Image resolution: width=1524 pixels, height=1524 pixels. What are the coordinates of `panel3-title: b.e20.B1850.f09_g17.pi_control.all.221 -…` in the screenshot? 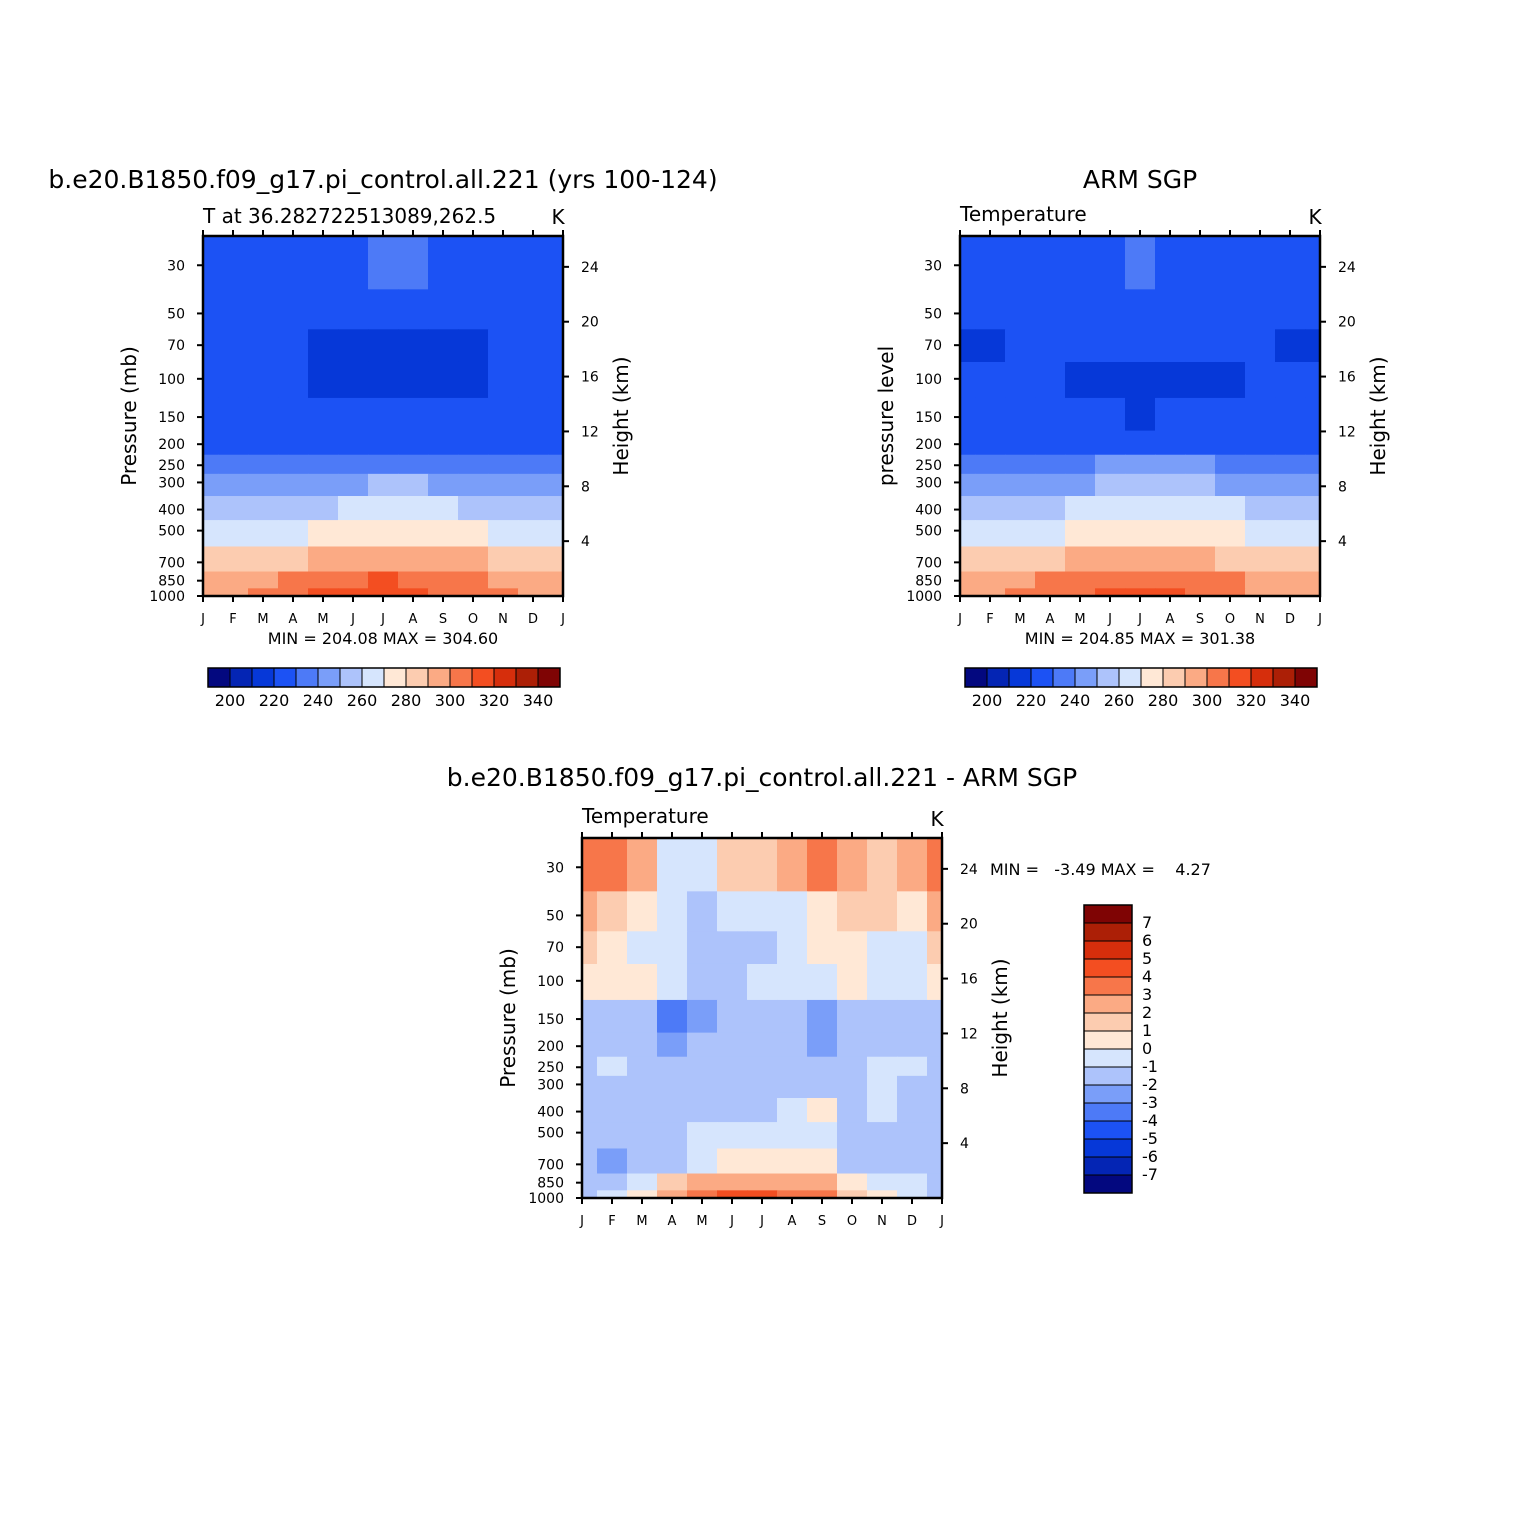 It's located at (762, 777).